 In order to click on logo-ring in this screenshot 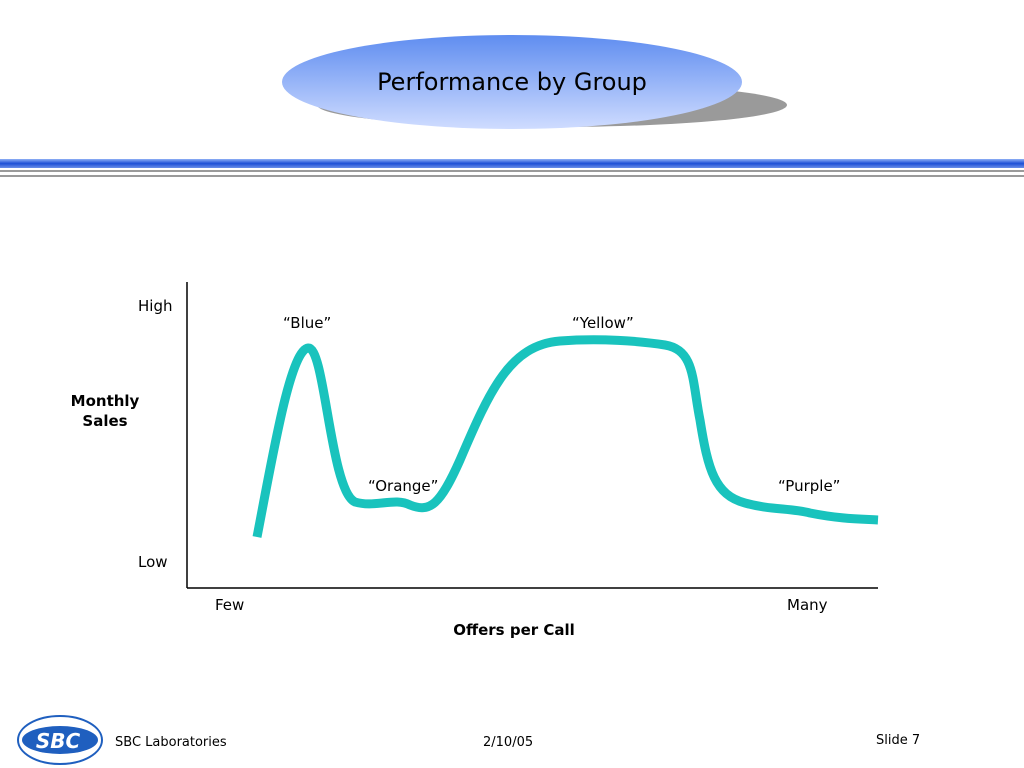, I will do `click(60, 740)`.